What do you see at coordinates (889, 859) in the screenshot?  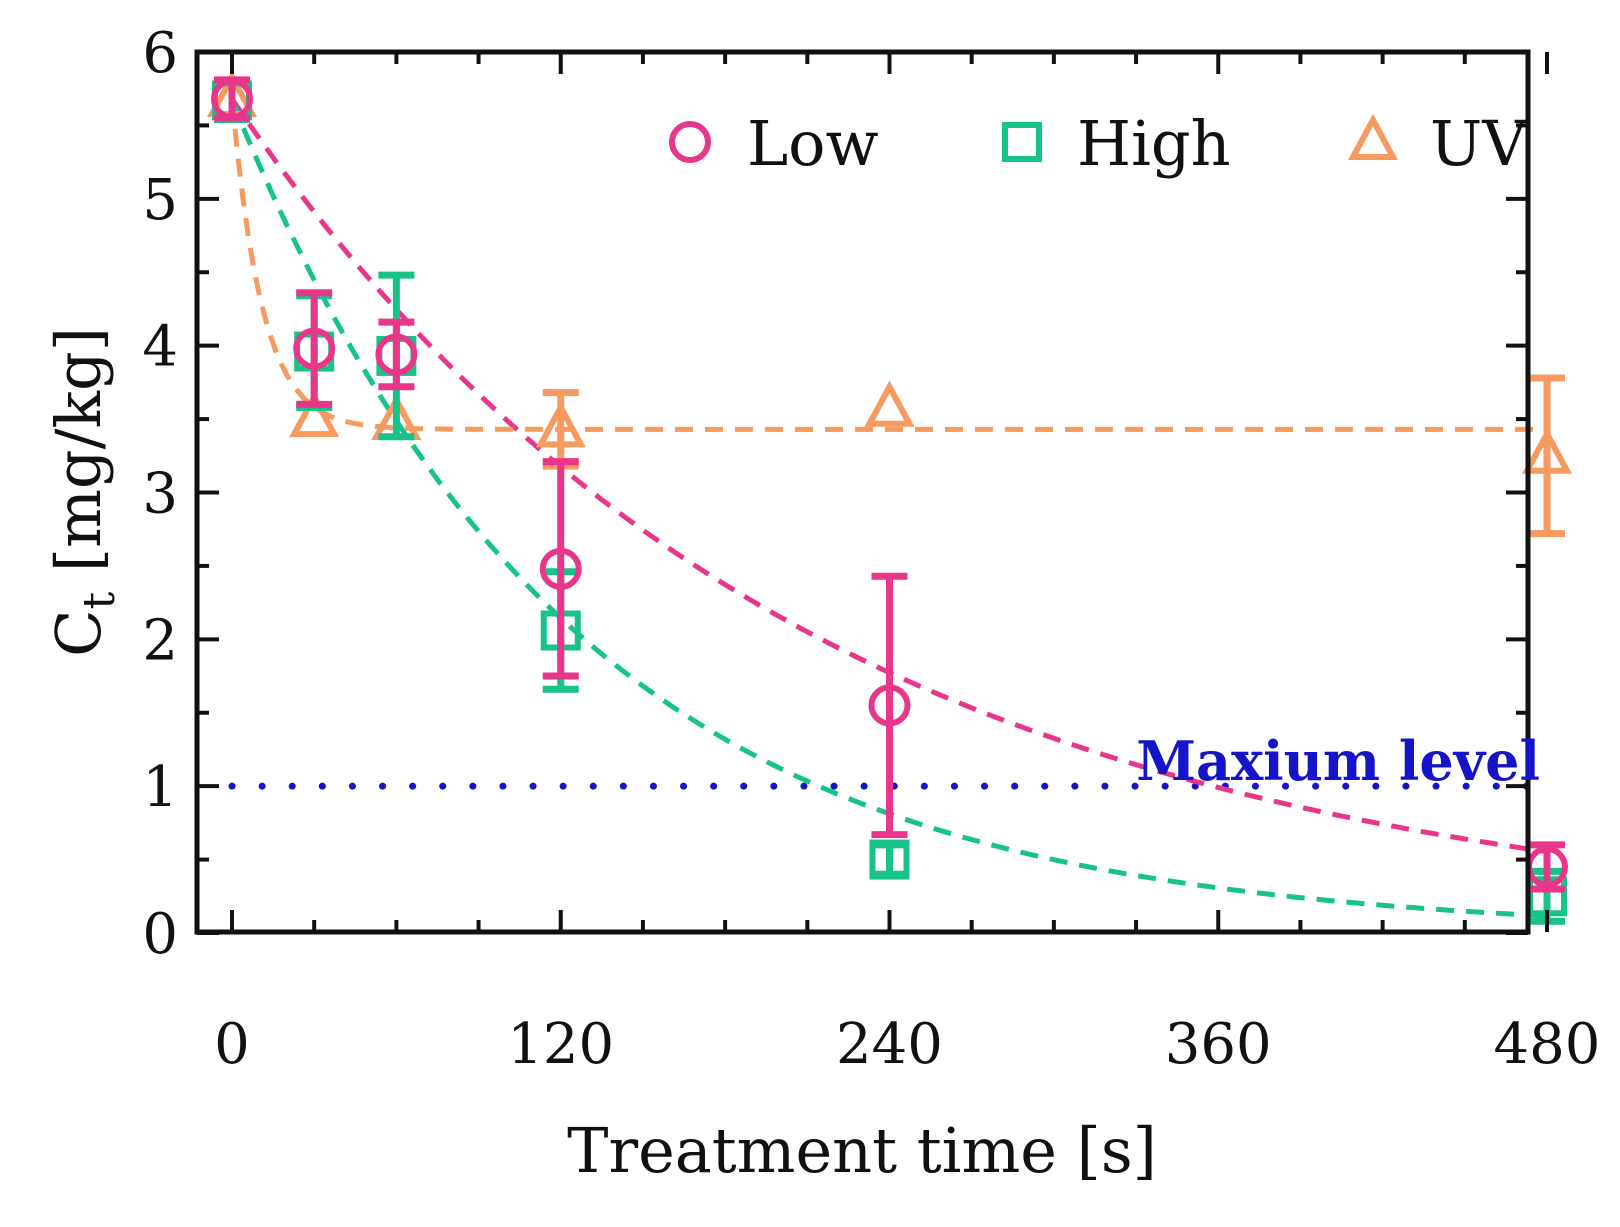 I see `point-high` at bounding box center [889, 859].